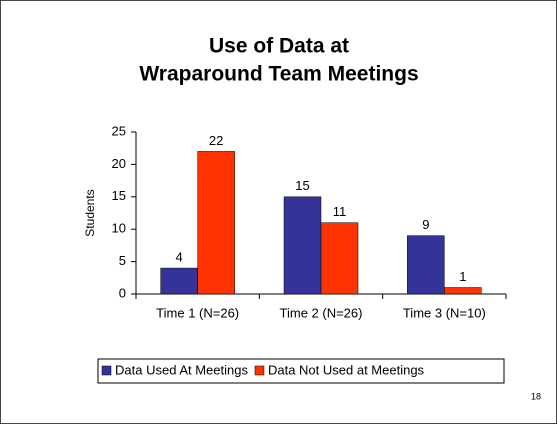 The width and height of the screenshot is (557, 424). What do you see at coordinates (279, 46) in the screenshot?
I see `chart-title: Use of Data at` at bounding box center [279, 46].